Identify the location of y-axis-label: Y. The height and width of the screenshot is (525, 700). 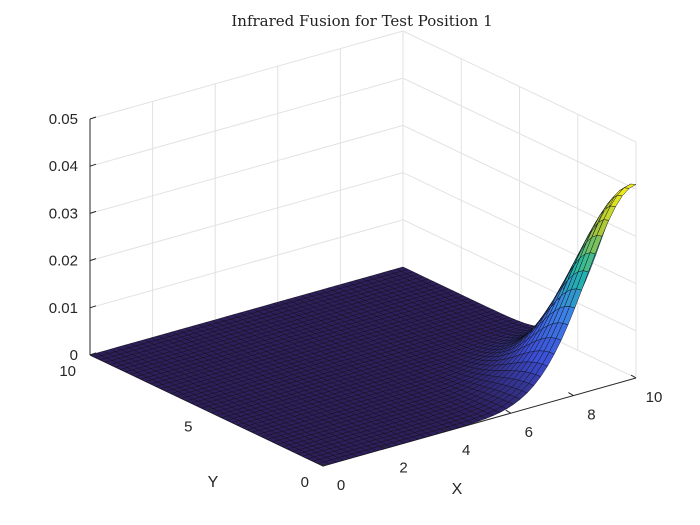
(213, 482).